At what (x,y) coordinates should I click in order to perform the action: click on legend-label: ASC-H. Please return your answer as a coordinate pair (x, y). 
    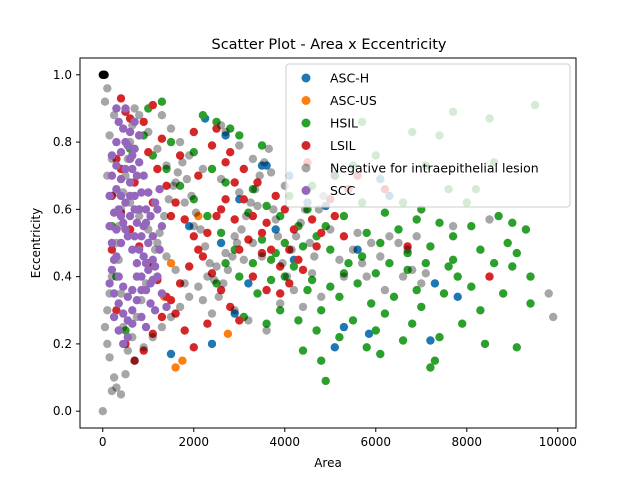
    Looking at the image, I should click on (349, 78).